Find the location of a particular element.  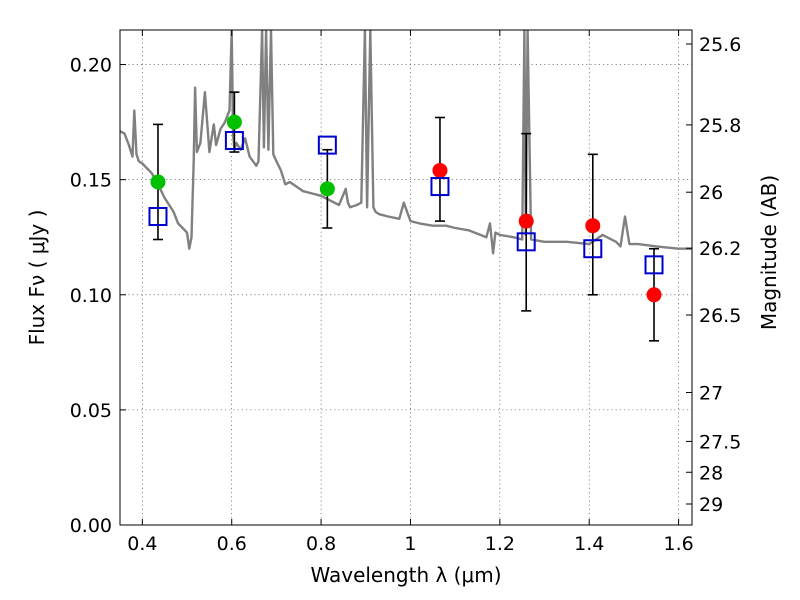

x-tick-label: 0.8 is located at coordinates (321, 544).